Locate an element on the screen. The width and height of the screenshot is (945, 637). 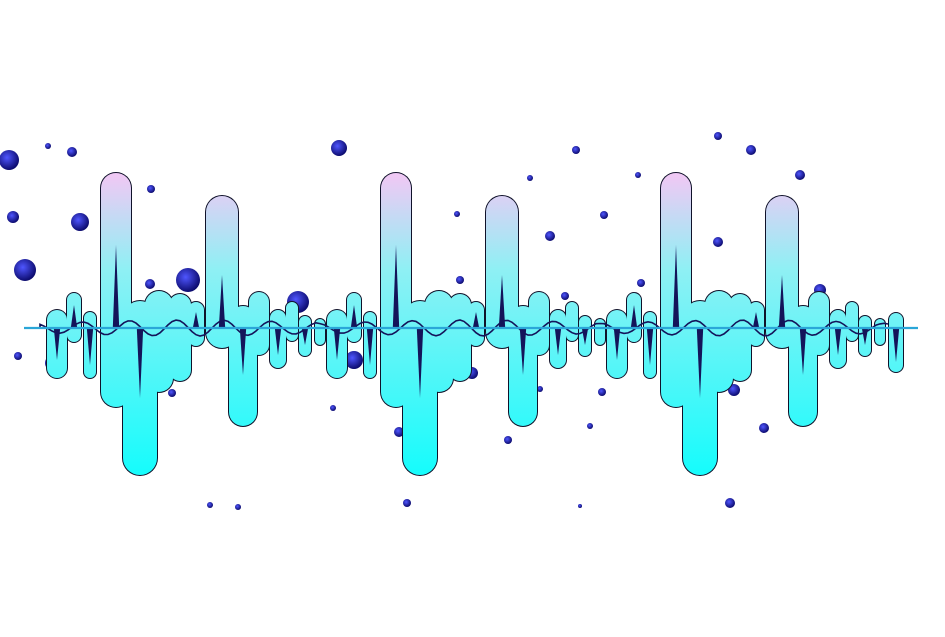
wave-inner-line is located at coordinates (464, 328).